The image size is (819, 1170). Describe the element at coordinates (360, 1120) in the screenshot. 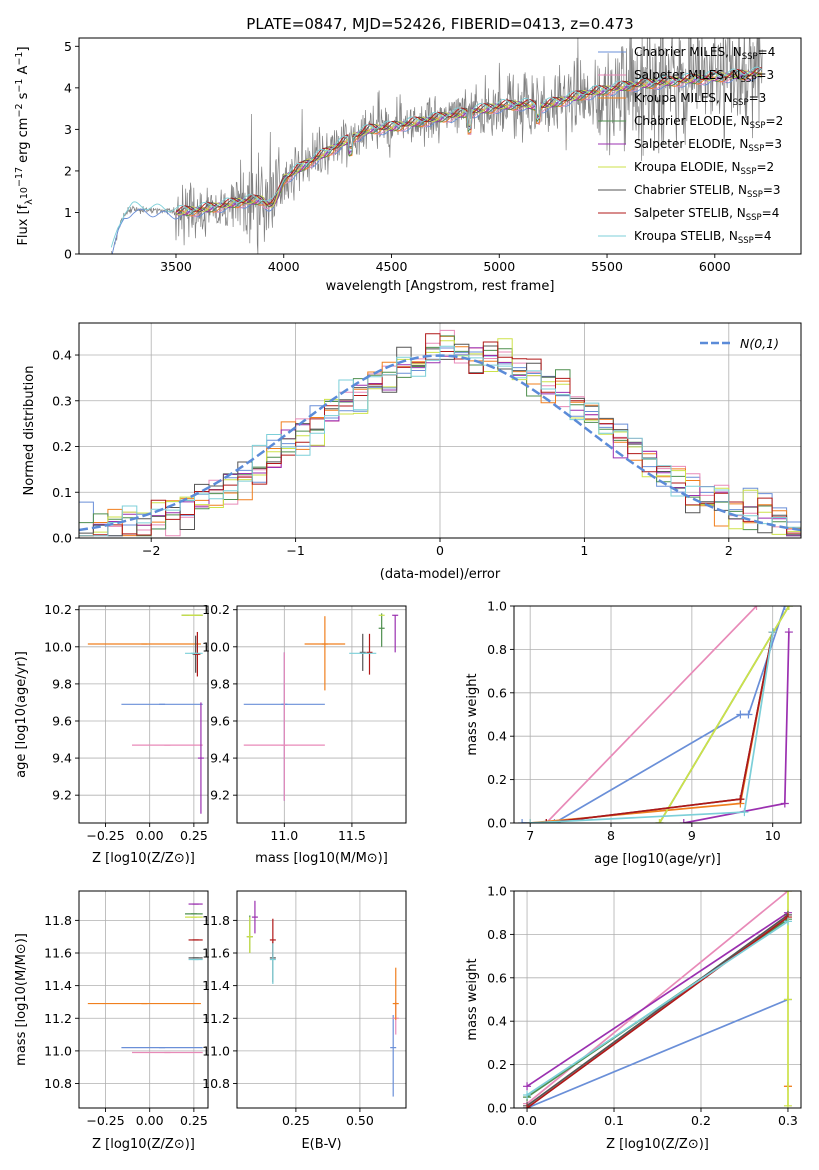

I see `x-tick-label: 0.50` at that location.